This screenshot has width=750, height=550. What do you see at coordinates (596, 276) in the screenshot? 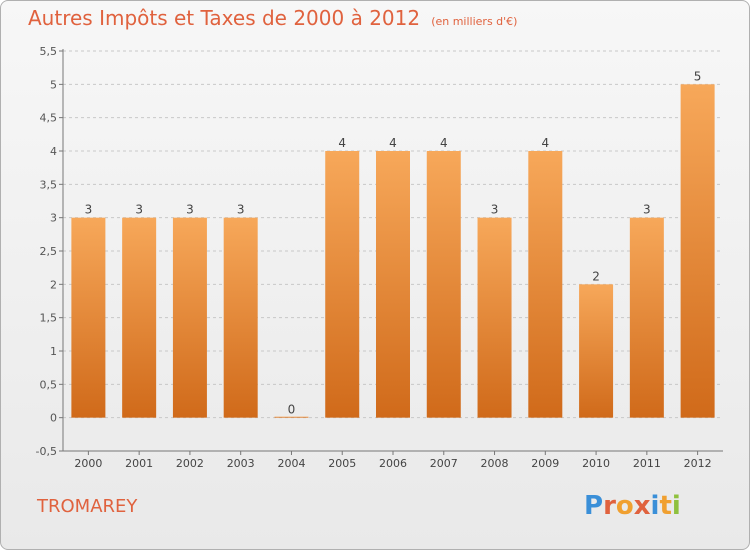
I see `data-label: 2` at bounding box center [596, 276].